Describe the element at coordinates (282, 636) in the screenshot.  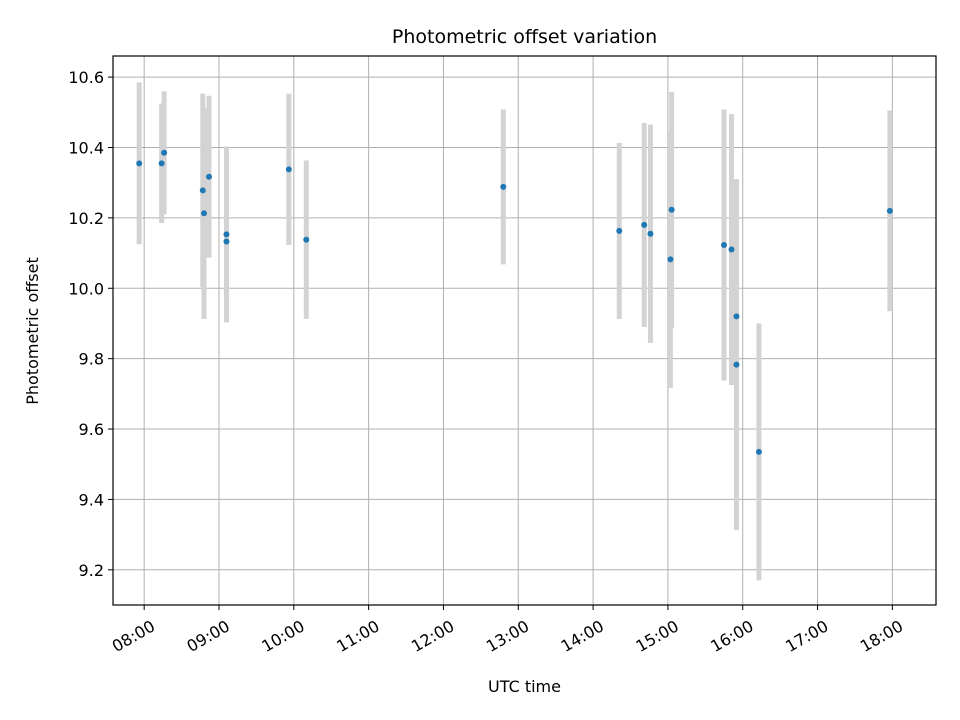
I see `x-tick-label: 10:00` at that location.